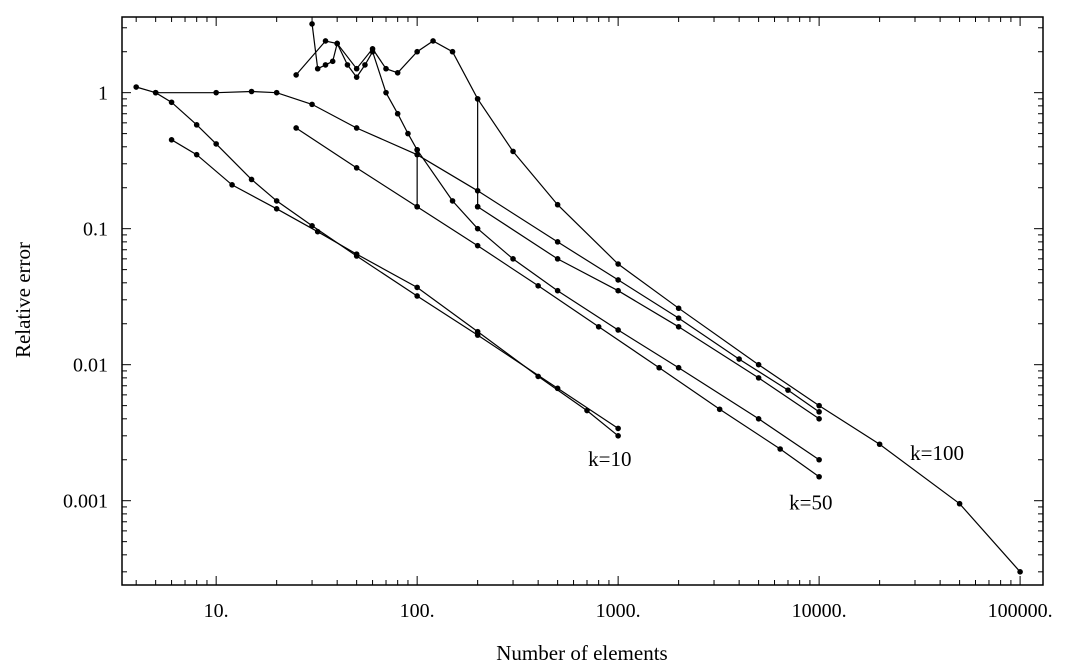 The image size is (1069, 671). I want to click on x-tick-label: 100000., so click(1020, 611).